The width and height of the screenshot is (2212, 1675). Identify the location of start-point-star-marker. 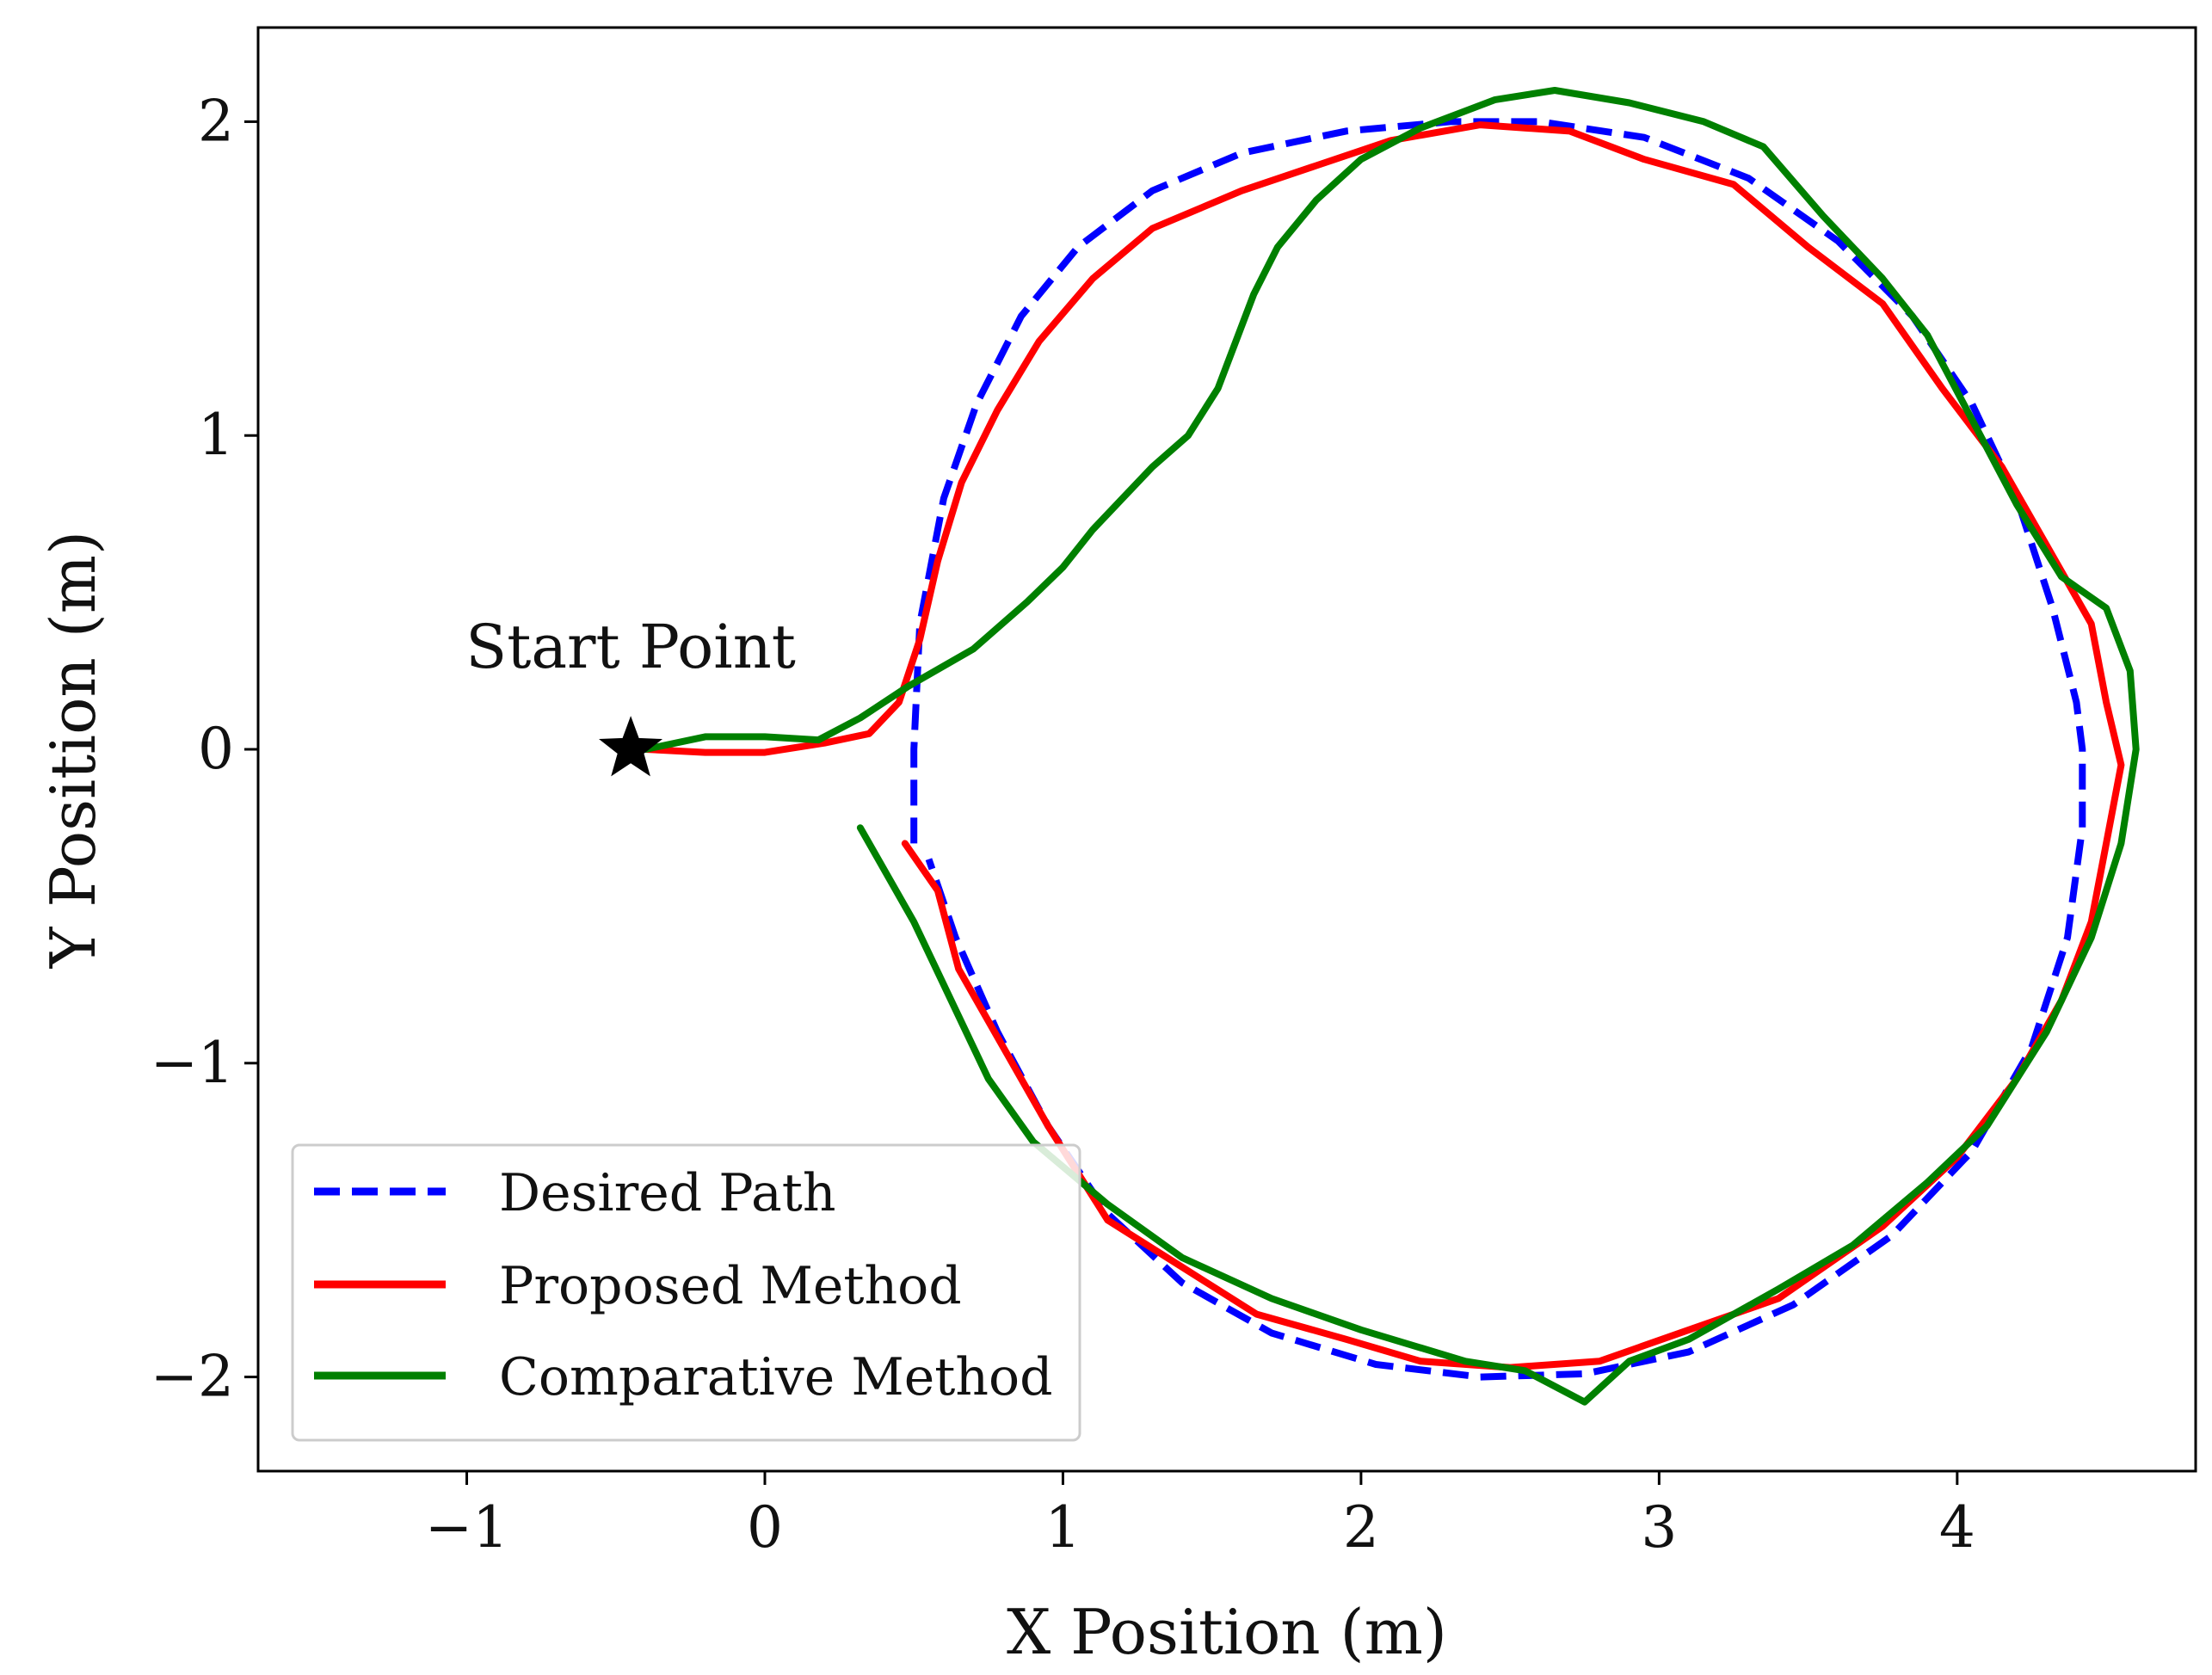
(631, 747).